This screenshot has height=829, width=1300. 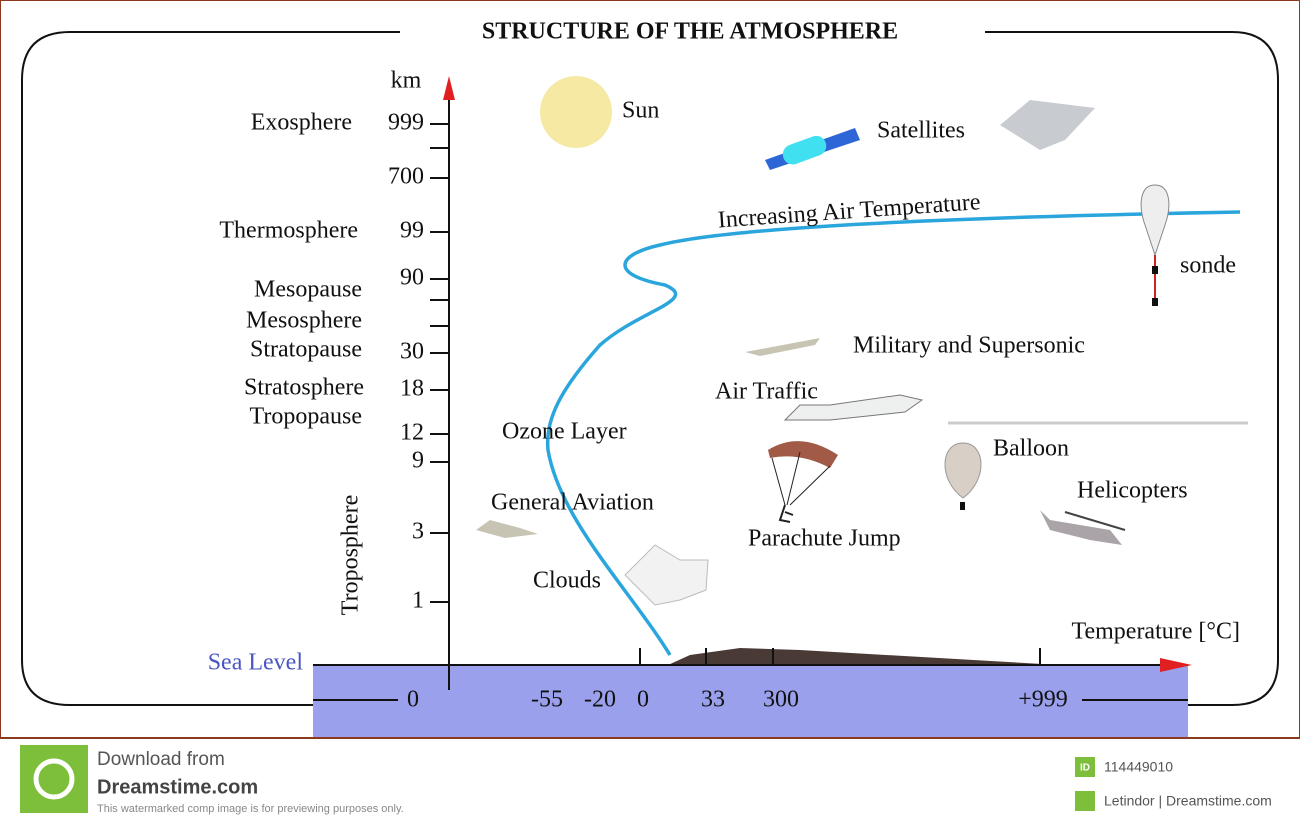 What do you see at coordinates (161, 759) in the screenshot?
I see `footer-download: Download from` at bounding box center [161, 759].